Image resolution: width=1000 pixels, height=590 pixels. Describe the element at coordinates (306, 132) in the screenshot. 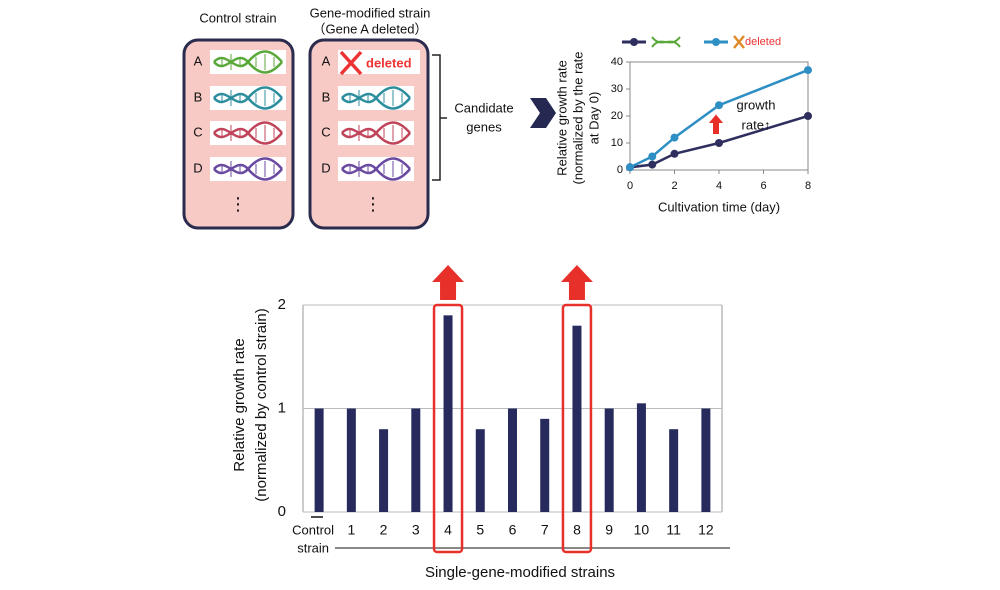

I see `rows: A B C D A B C D deleted ⋮ ⋮` at that location.